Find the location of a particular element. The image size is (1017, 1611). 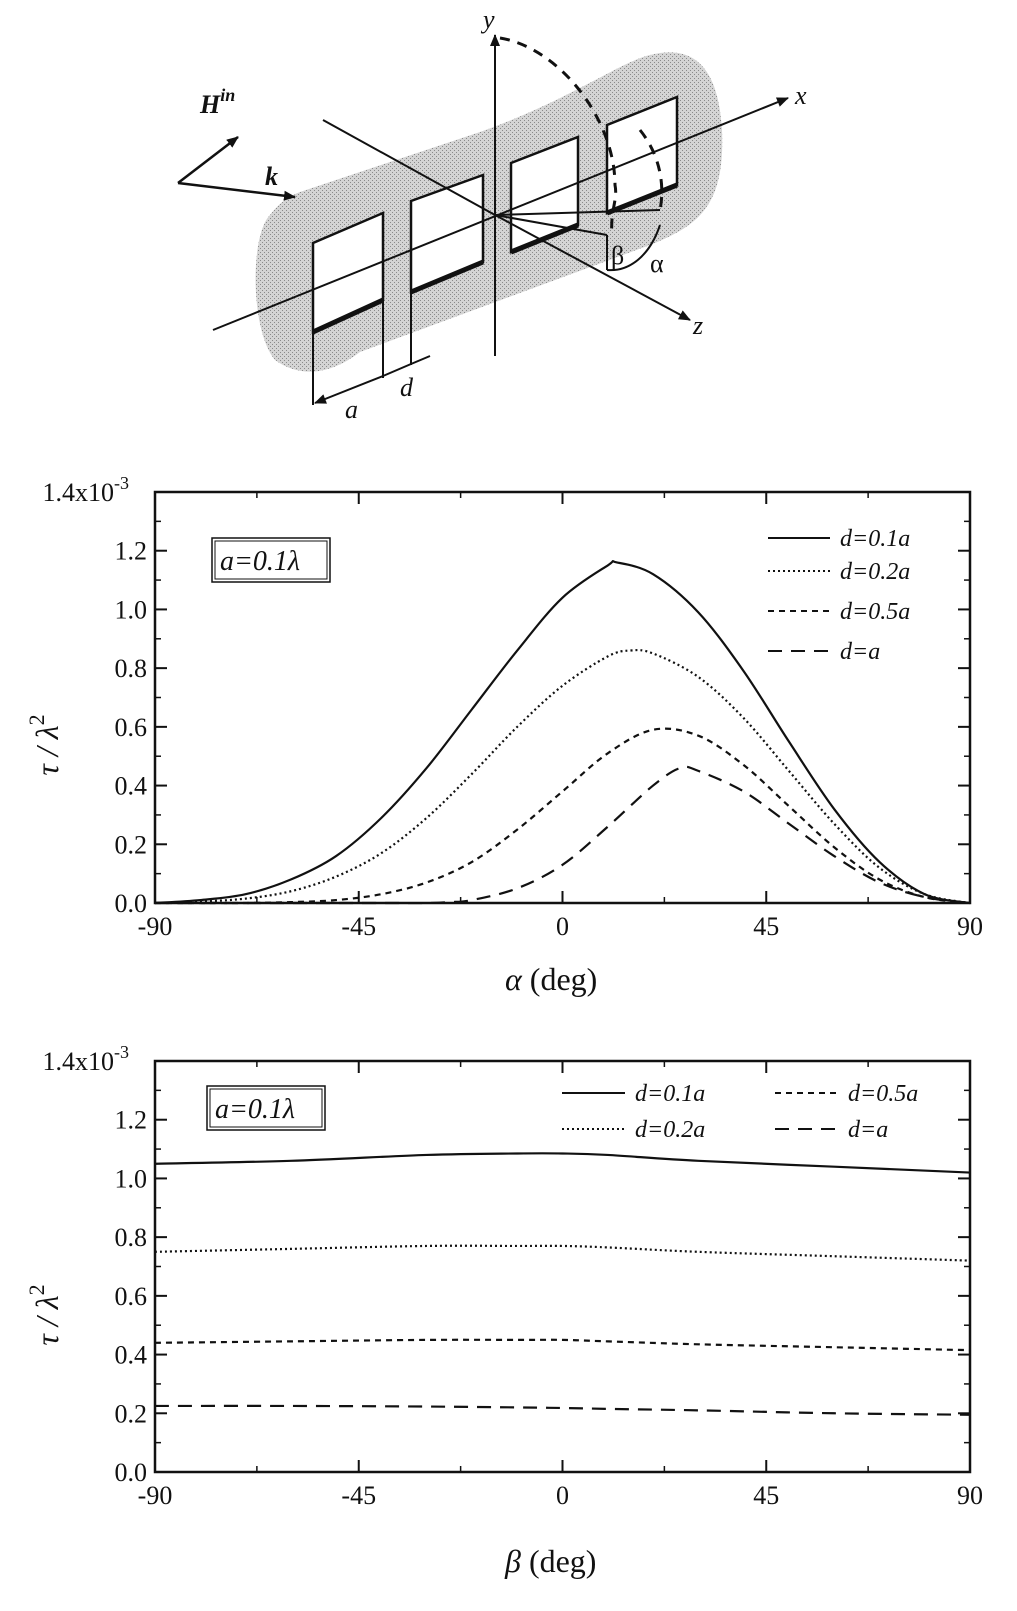

label-alpha: α is located at coordinates (657, 263).